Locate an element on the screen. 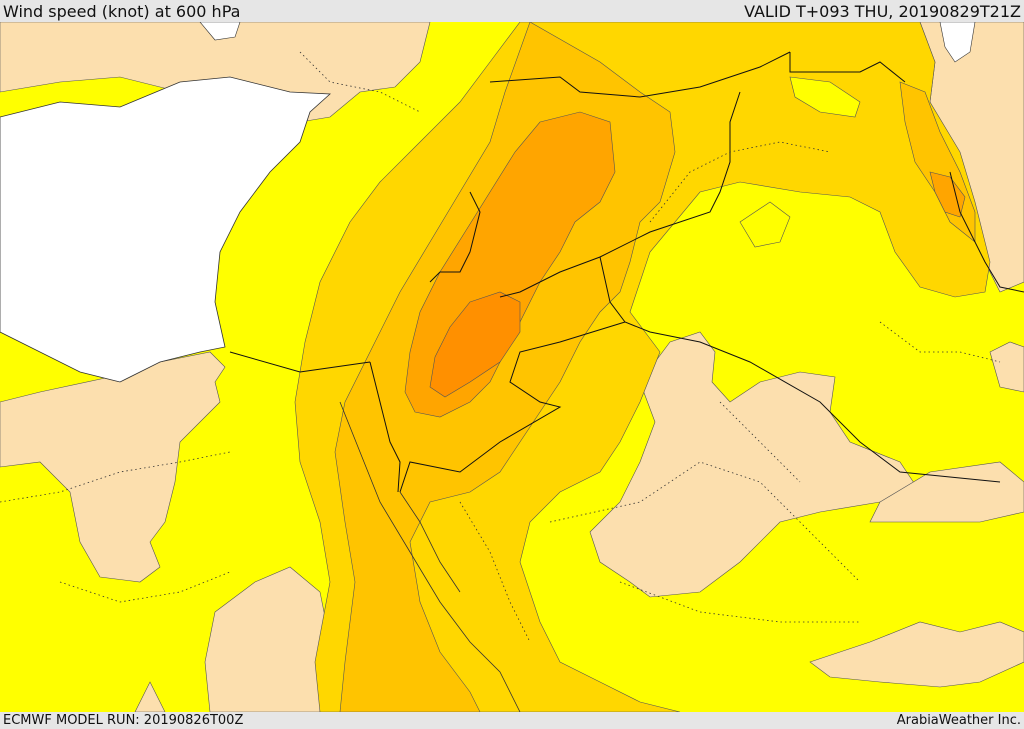 Image resolution: width=1024 pixels, height=729 pixels. coastlines is located at coordinates (430, 556).